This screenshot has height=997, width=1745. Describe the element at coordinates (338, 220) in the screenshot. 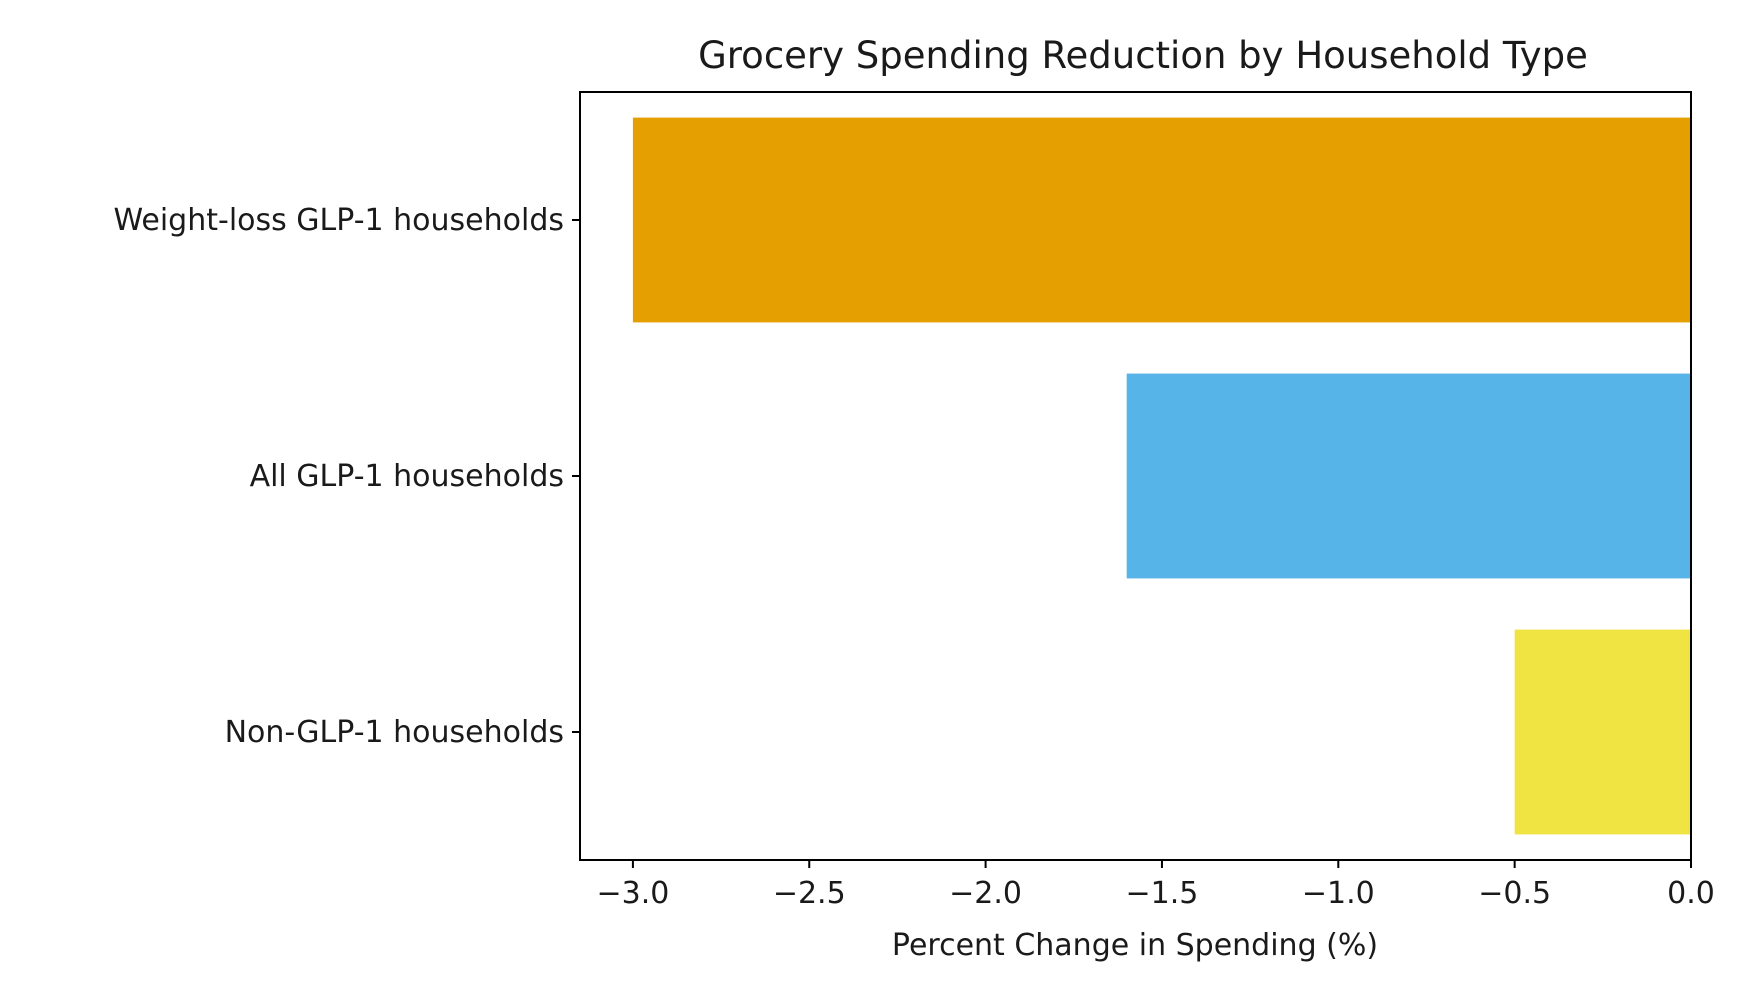

I see `y-tick-label: Weight-loss GLP-1 households` at that location.